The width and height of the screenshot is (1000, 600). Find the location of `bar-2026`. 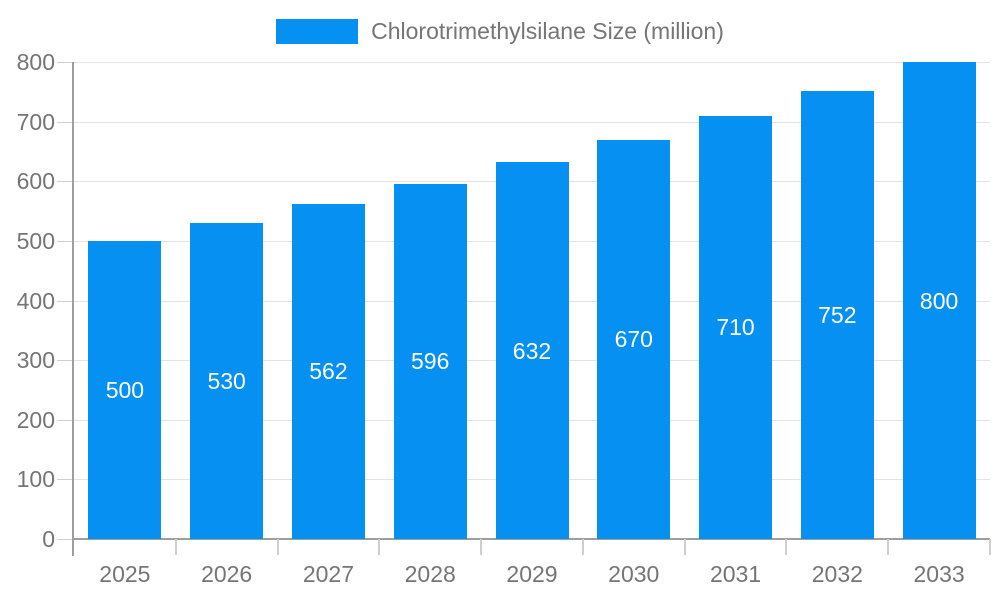

bar-2026 is located at coordinates (227, 380).